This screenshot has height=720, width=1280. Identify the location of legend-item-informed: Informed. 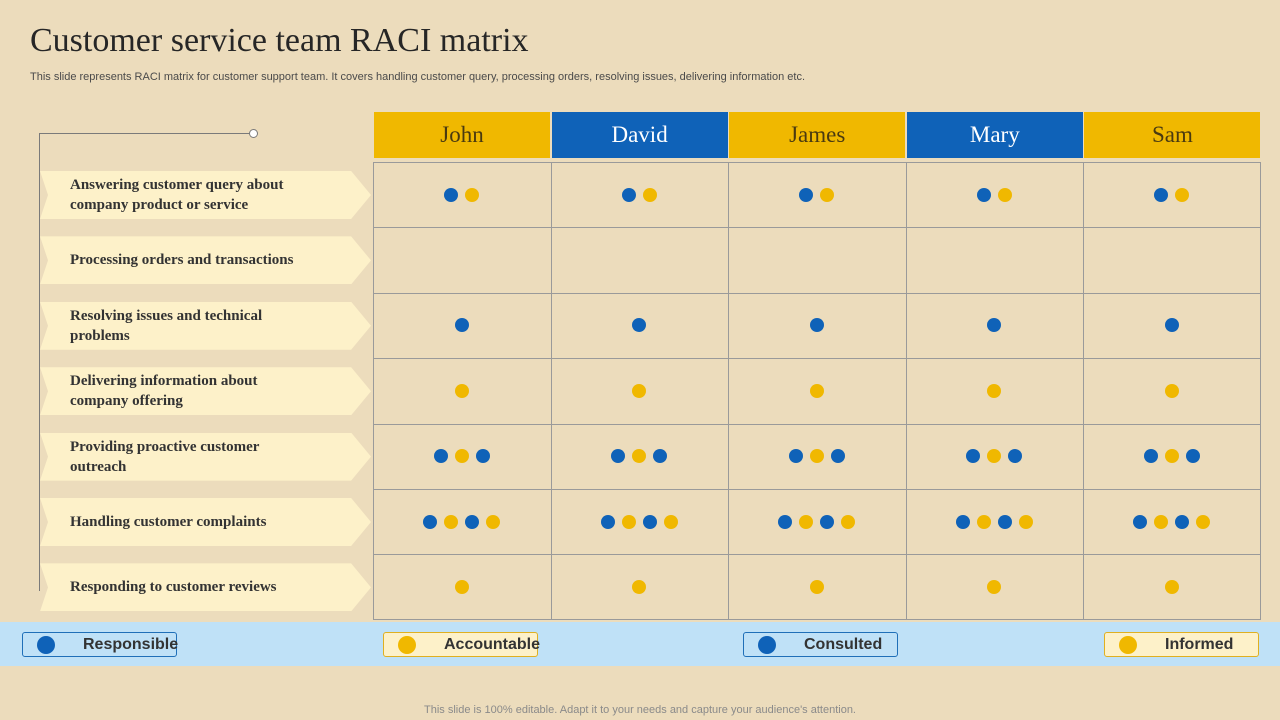
(1181, 644).